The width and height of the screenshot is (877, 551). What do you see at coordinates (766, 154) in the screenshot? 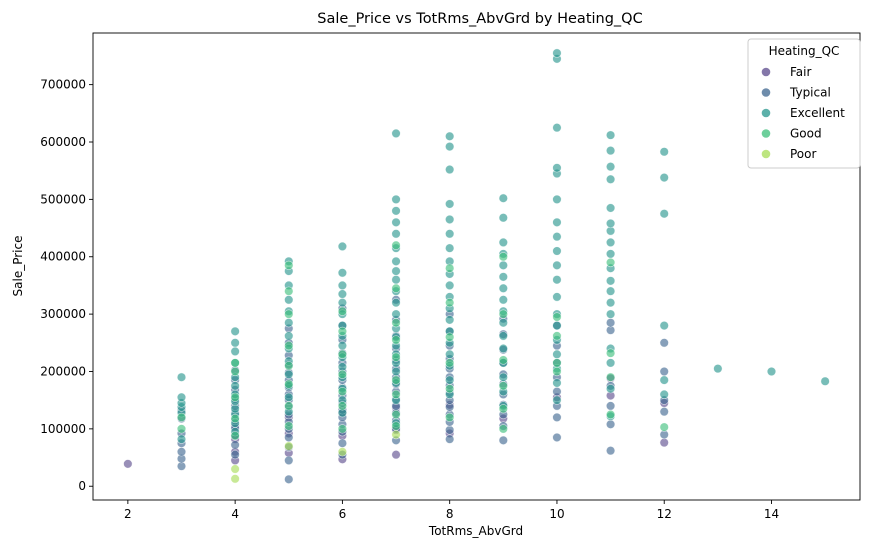
I see `legend-marker-poor` at bounding box center [766, 154].